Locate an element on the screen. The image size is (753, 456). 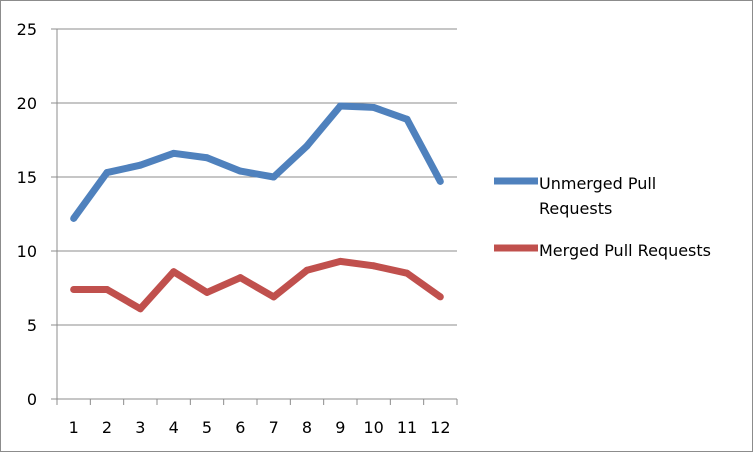
x-tick-labels: 1 2 3 4 5 6 7 8 9 10 11 12 is located at coordinates (260, 427).